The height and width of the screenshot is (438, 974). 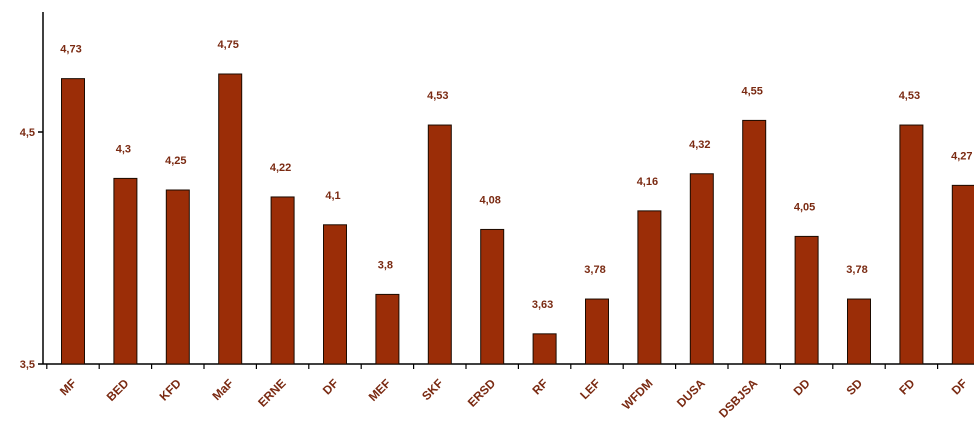 I want to click on data-label: 4,27, so click(x=961, y=156).